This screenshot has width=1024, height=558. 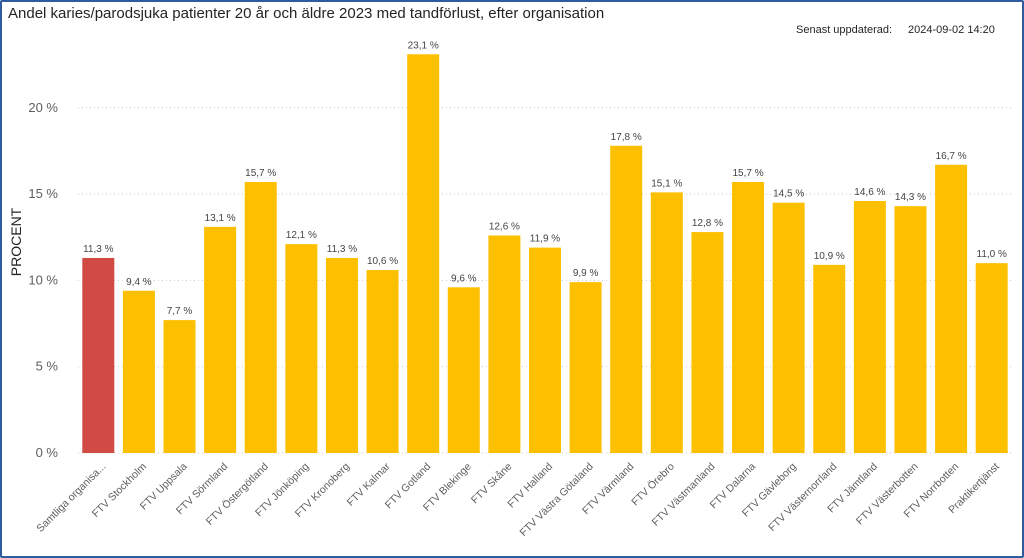 I want to click on data-label: 9,4 %, so click(x=139, y=282).